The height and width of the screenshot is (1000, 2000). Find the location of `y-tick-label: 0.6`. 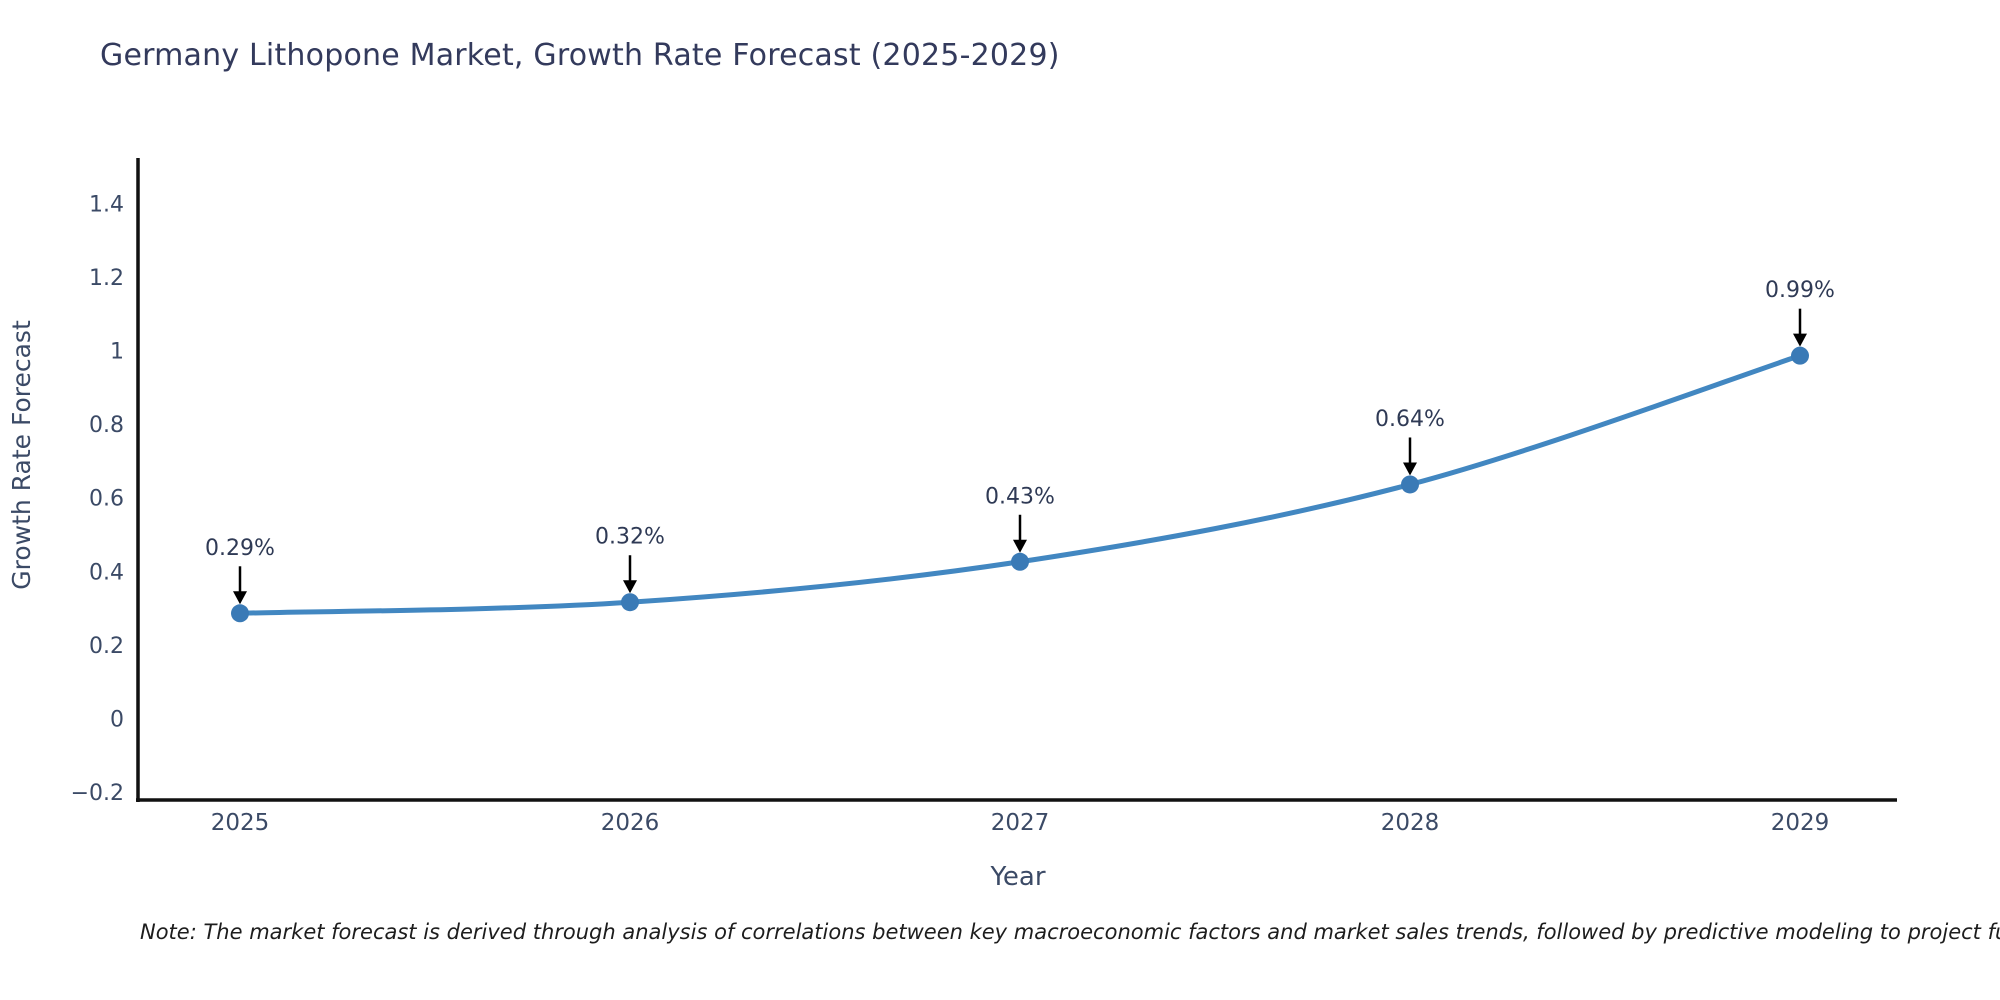

y-tick-label: 0.6 is located at coordinates (106, 499).